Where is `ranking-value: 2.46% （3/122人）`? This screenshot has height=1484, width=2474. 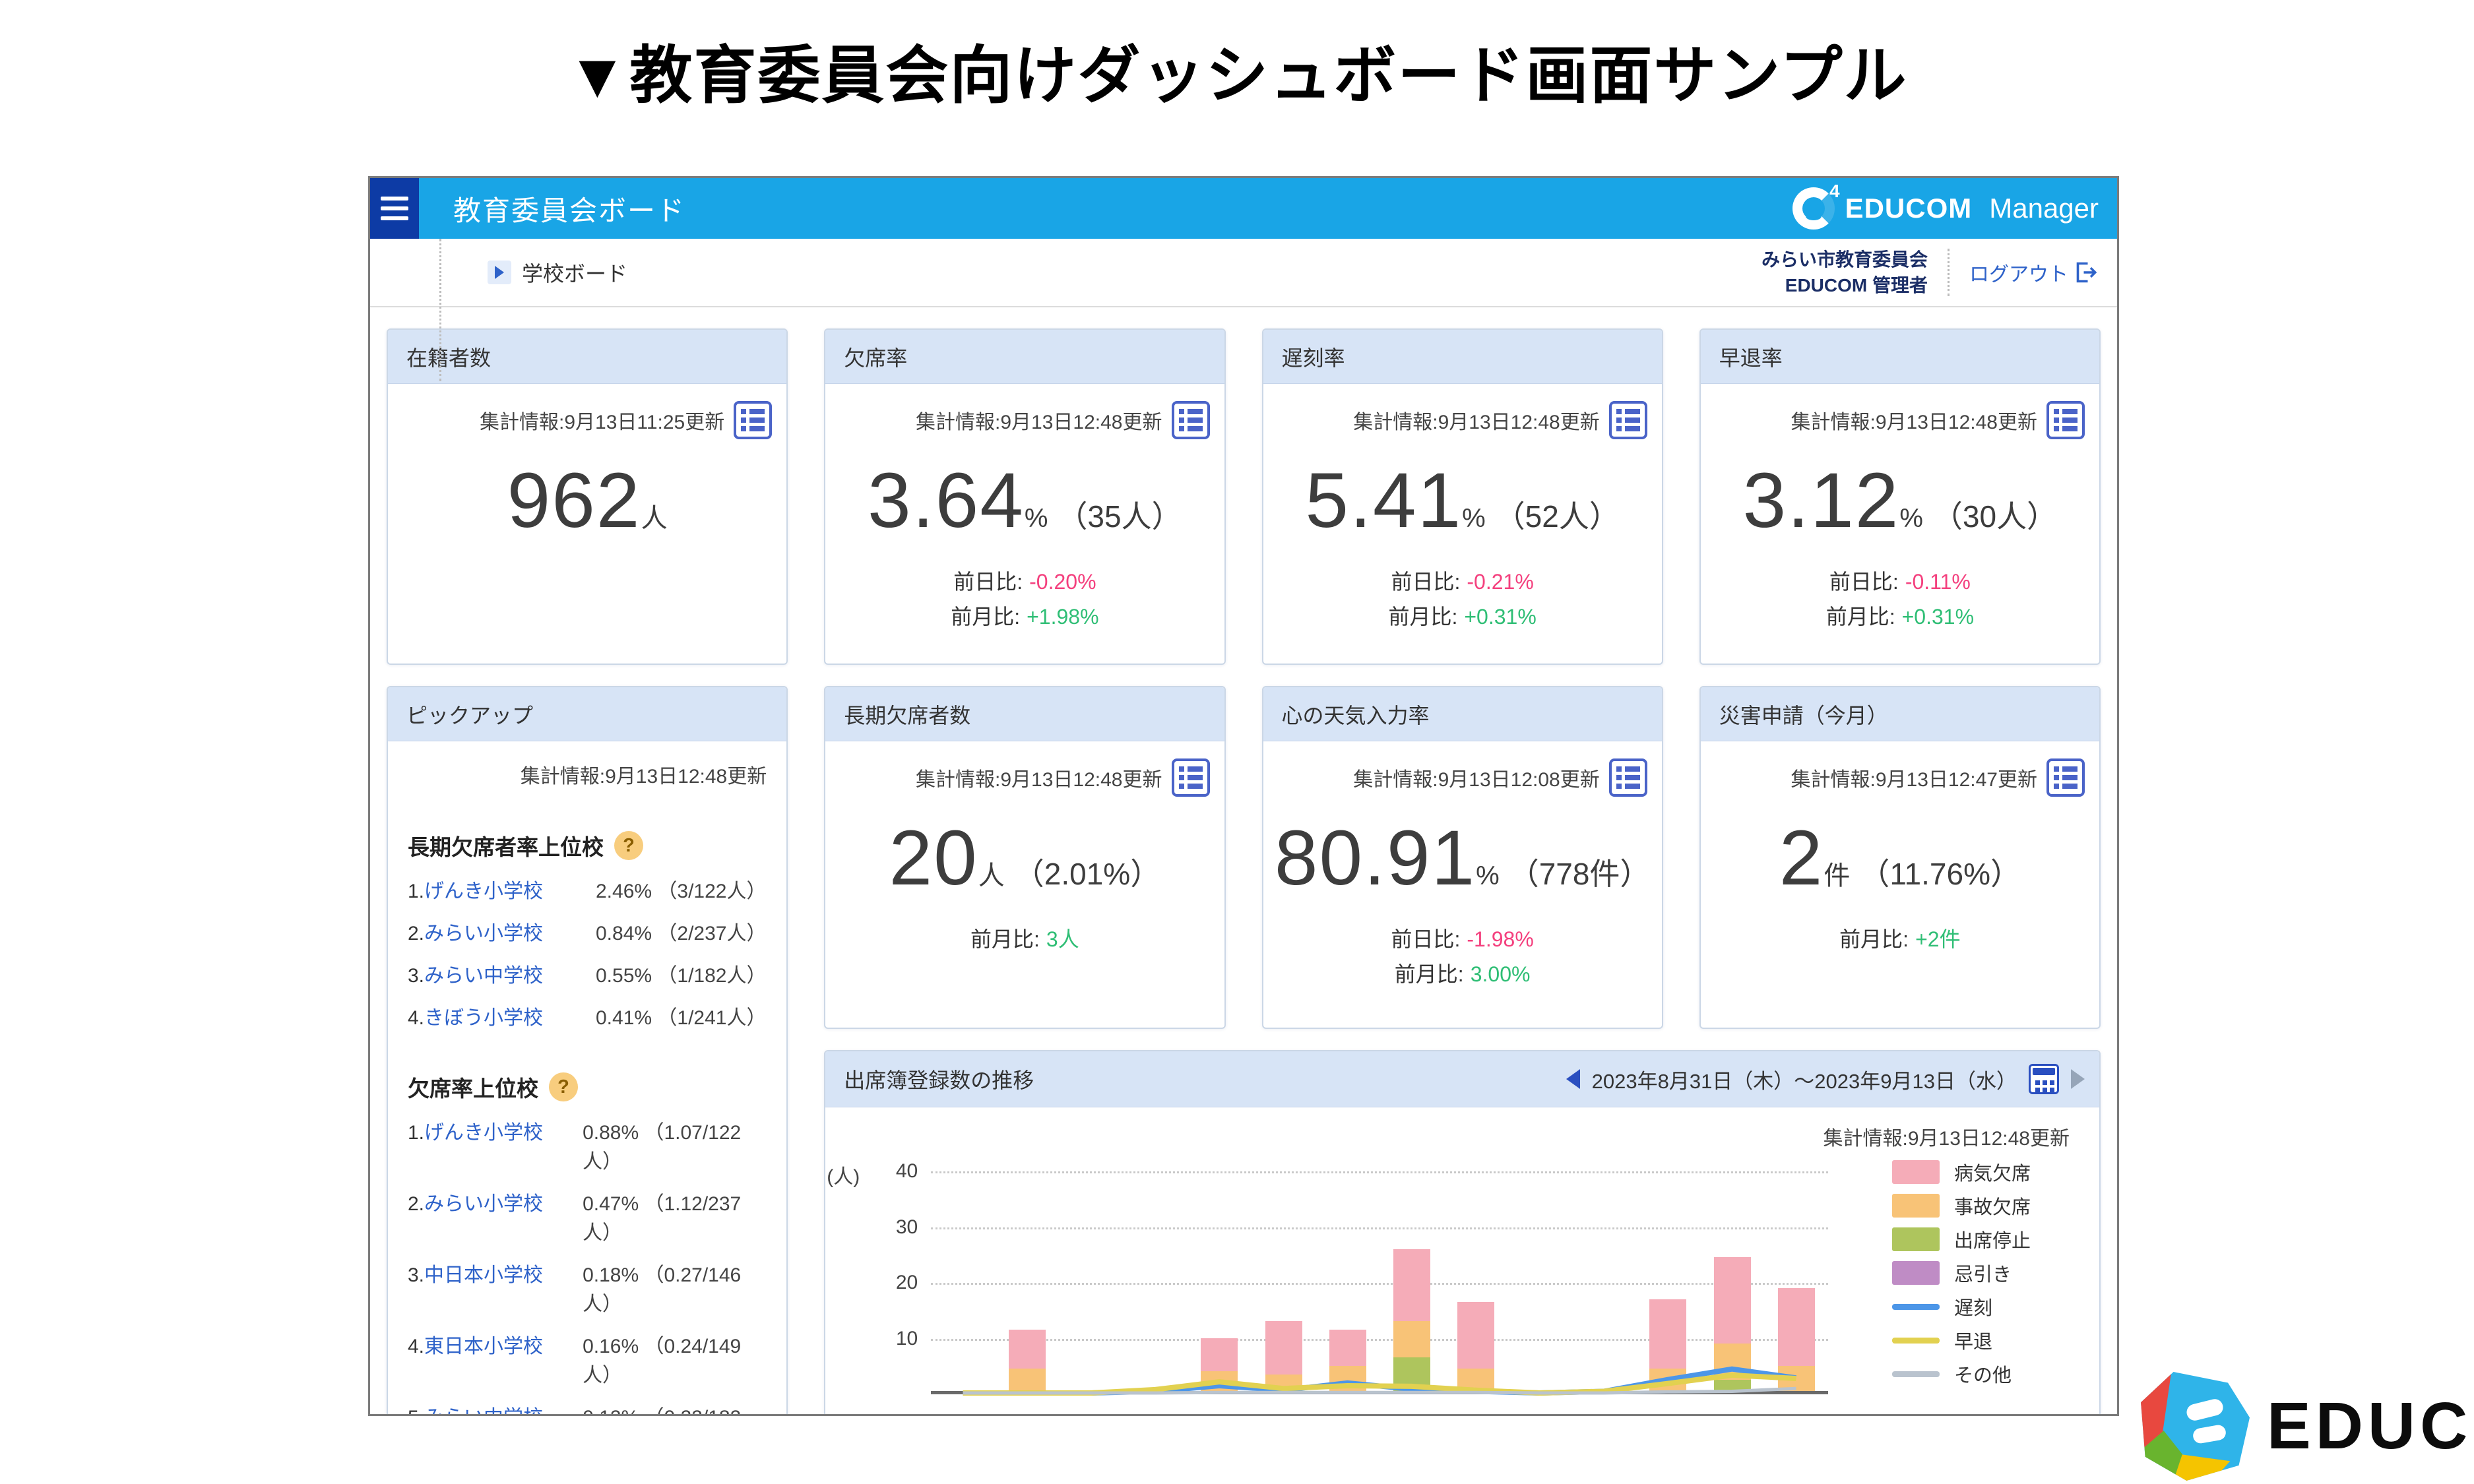 ranking-value: 2.46% （3/122人） is located at coordinates (681, 892).